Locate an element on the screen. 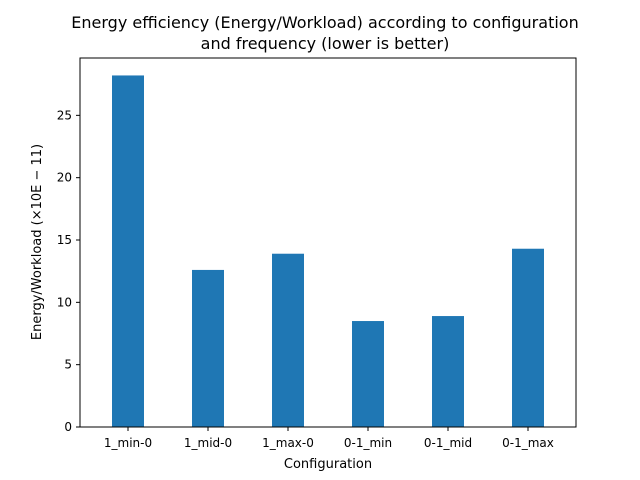 The height and width of the screenshot is (480, 640). y-tick-label: 5 is located at coordinates (68, 365).